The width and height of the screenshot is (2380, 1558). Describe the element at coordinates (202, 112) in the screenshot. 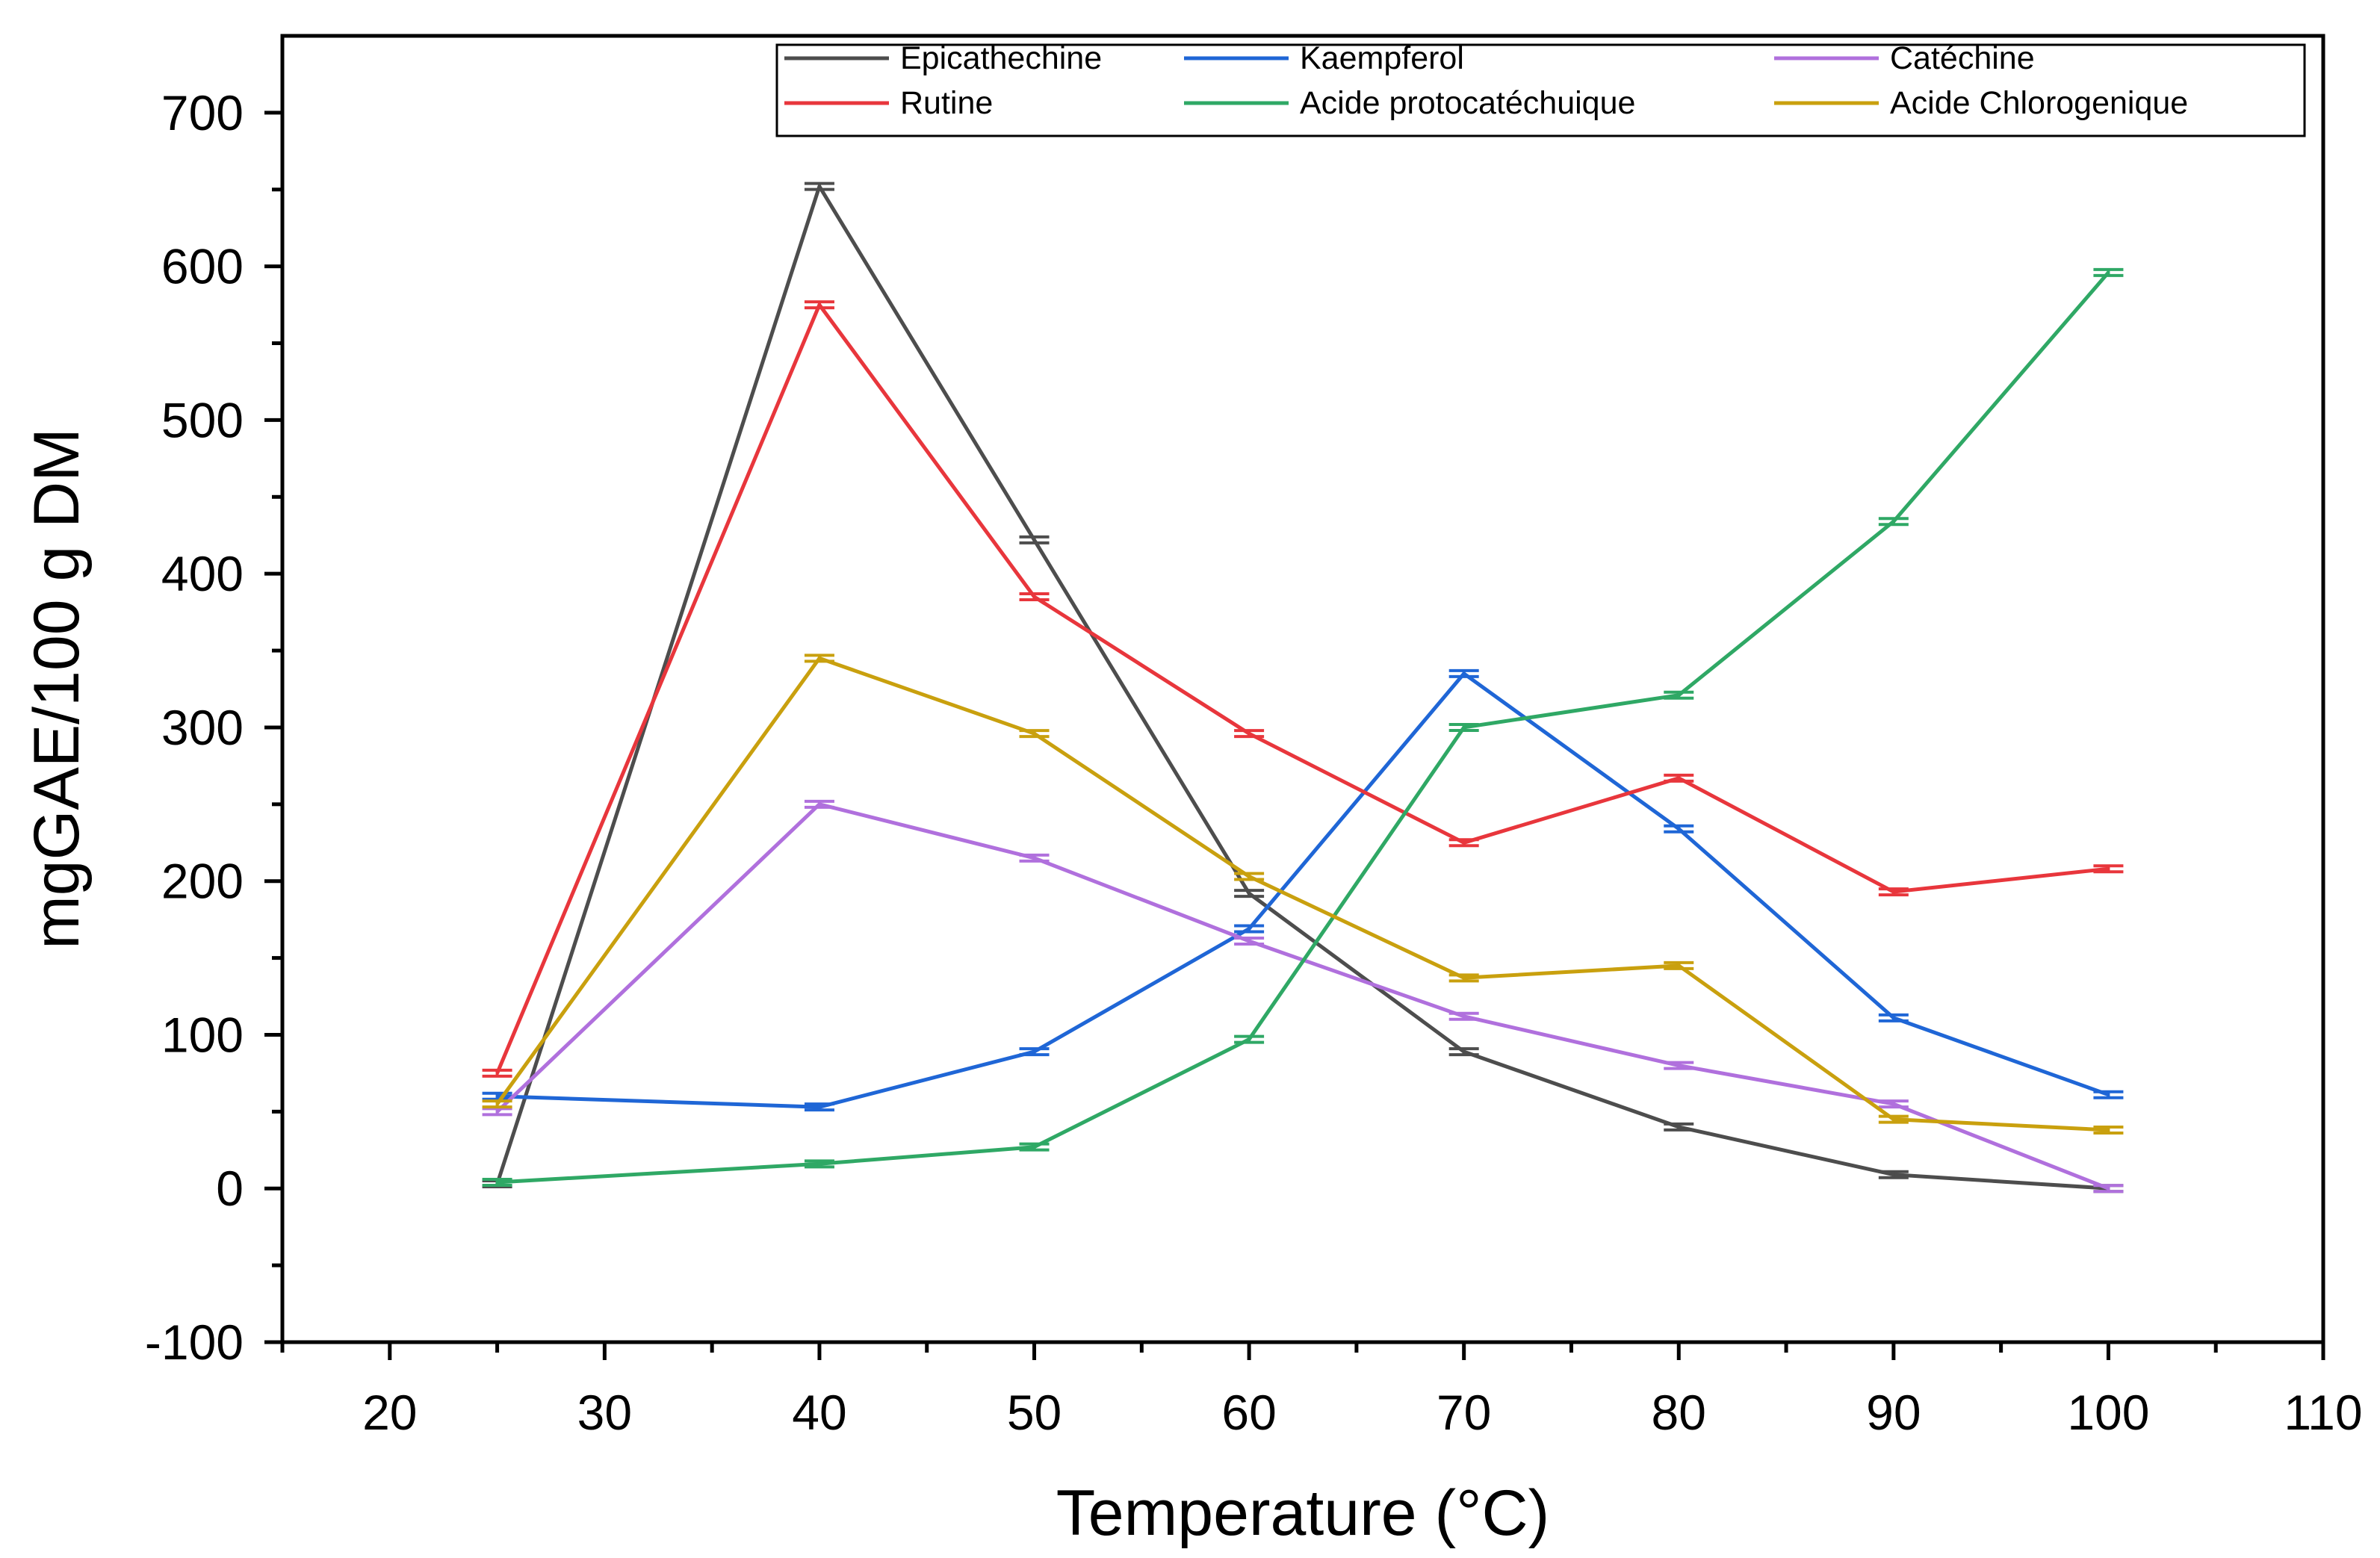

I see `y-tick-label: 700` at that location.